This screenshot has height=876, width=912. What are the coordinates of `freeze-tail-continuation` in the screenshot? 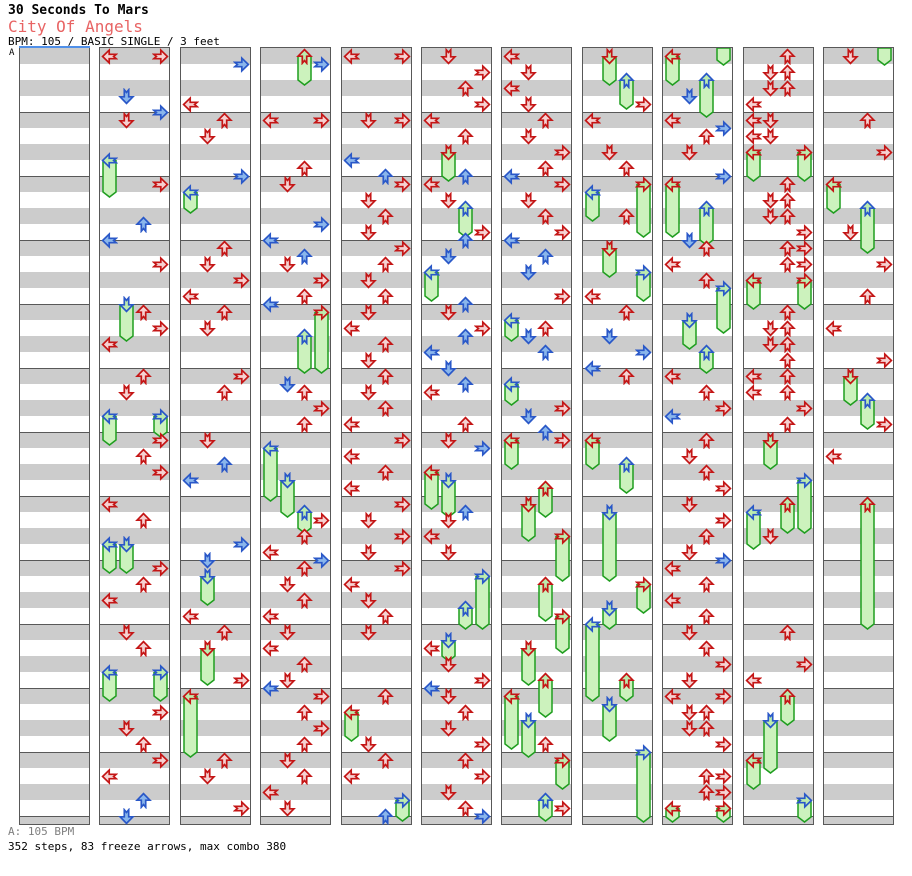 It's located at (884, 58).